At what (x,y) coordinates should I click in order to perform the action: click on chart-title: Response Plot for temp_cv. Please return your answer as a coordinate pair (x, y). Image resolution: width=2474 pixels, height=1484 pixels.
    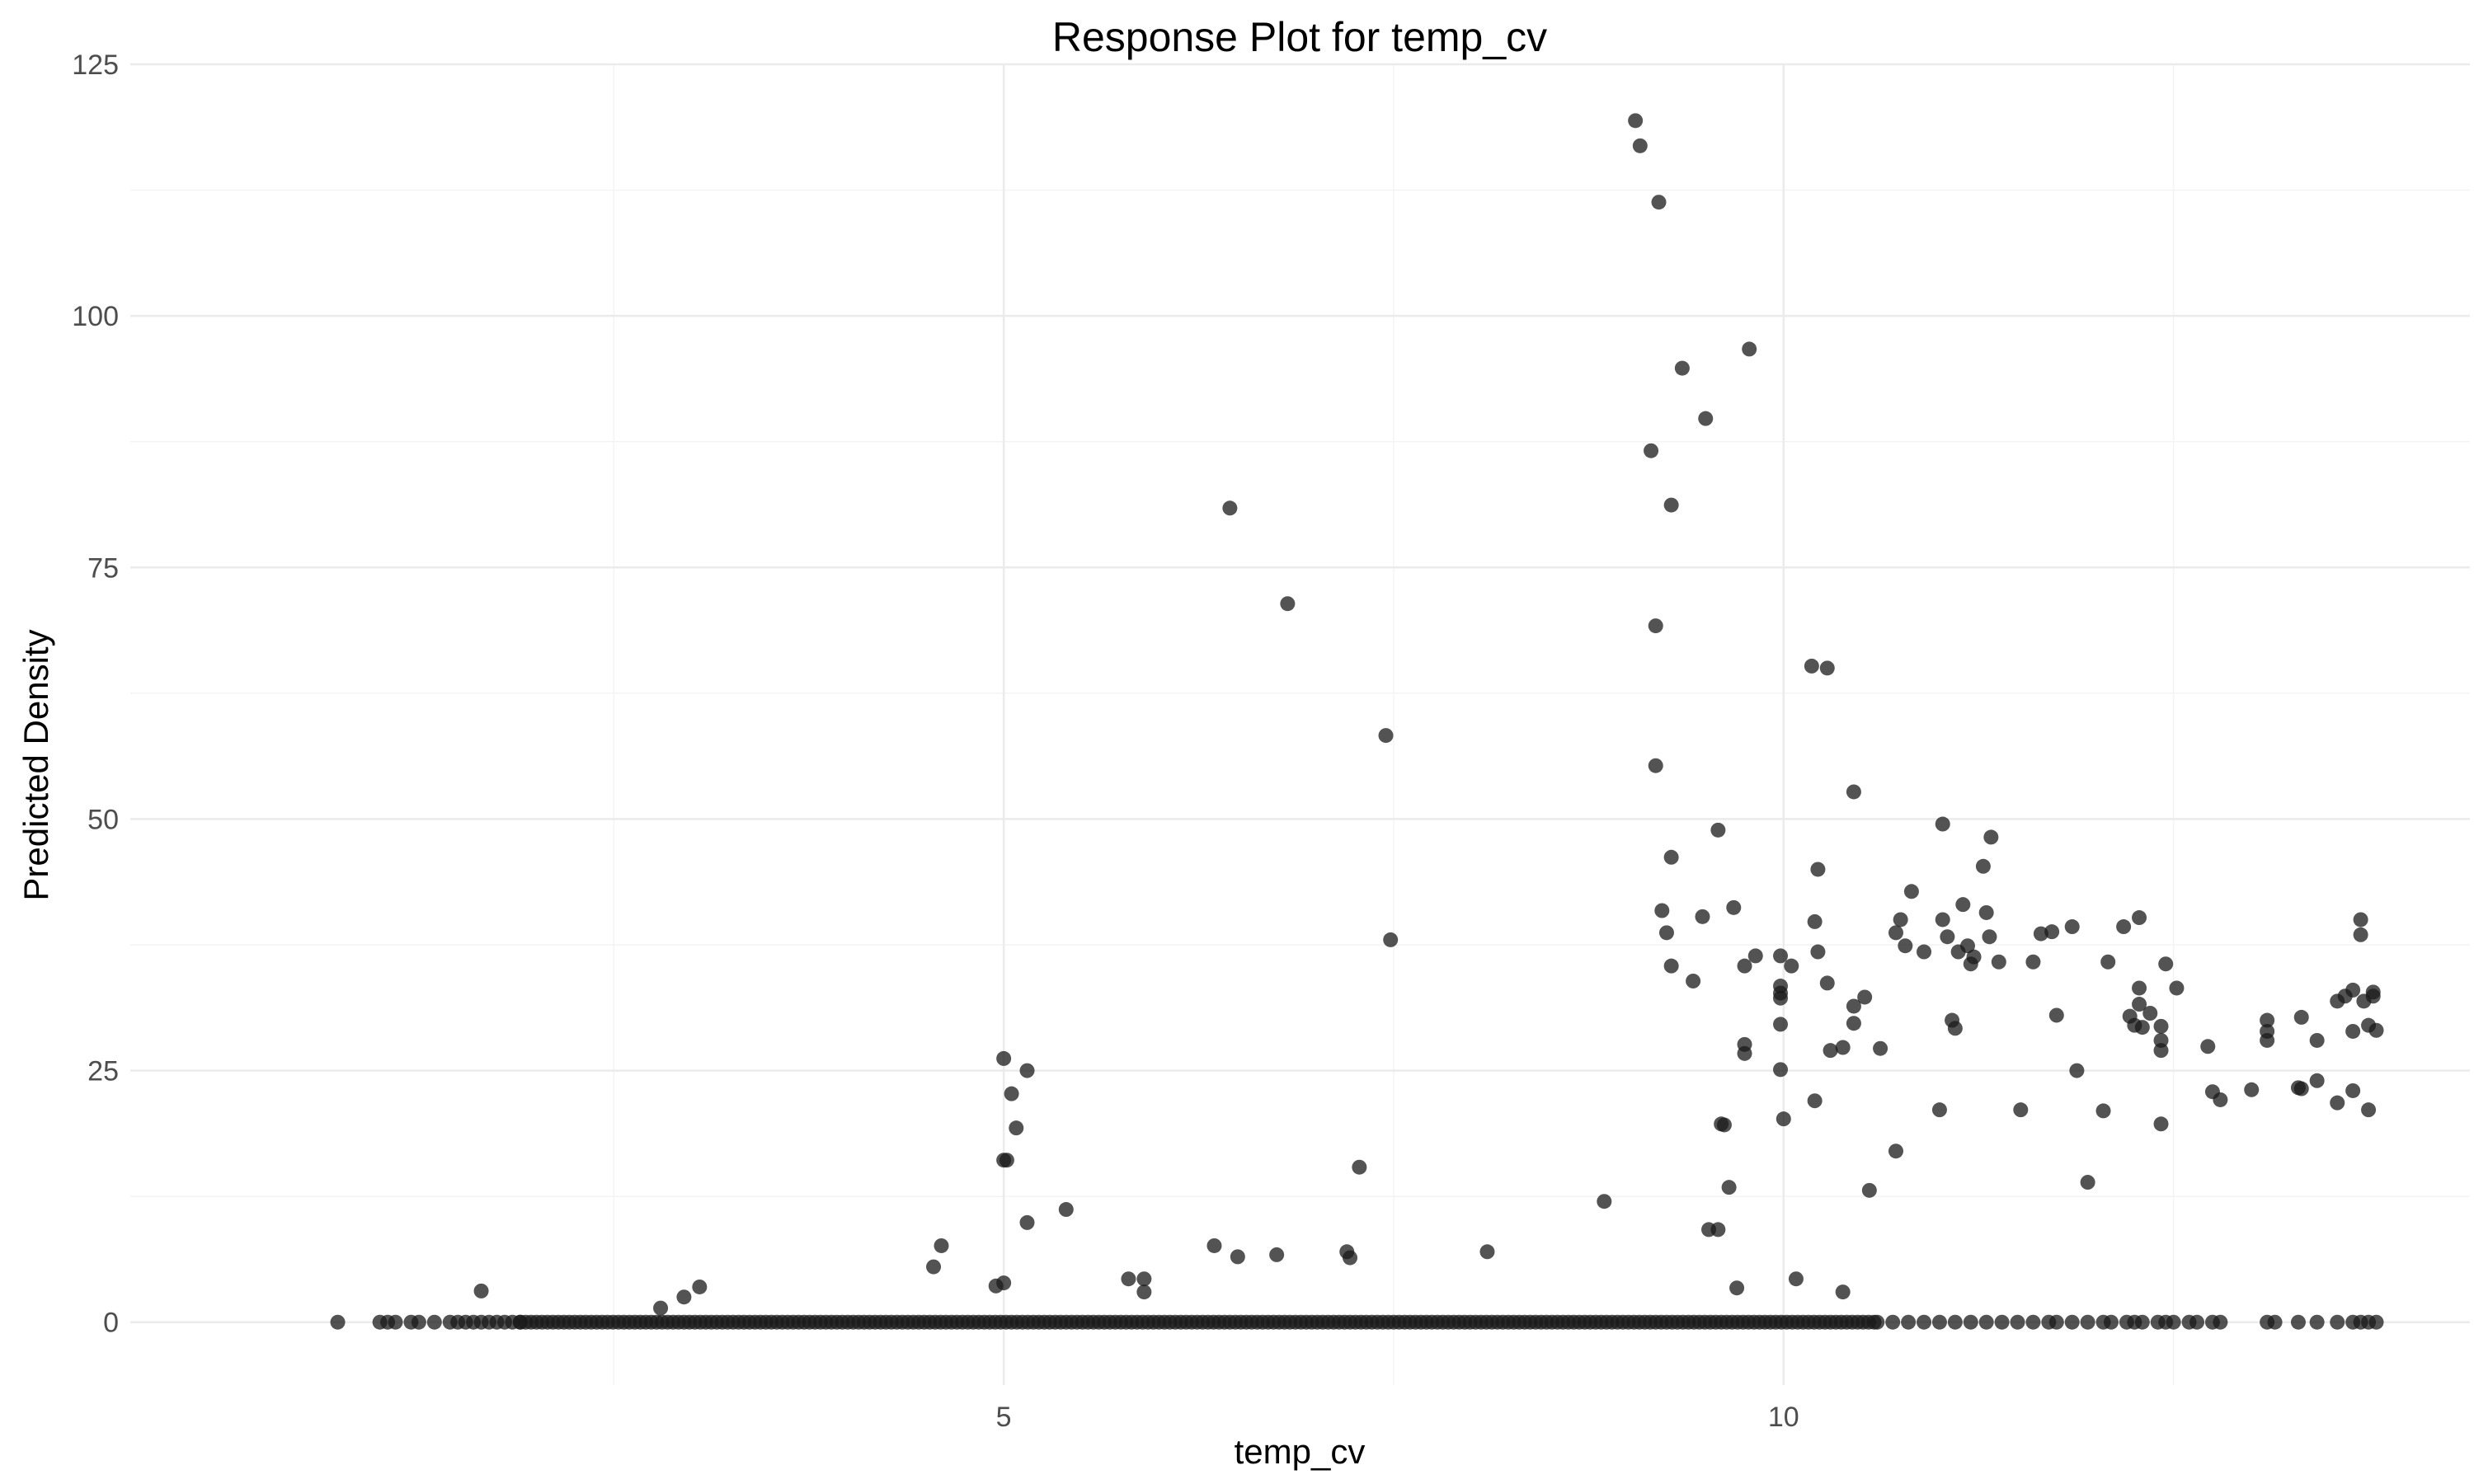
    Looking at the image, I should click on (1299, 37).